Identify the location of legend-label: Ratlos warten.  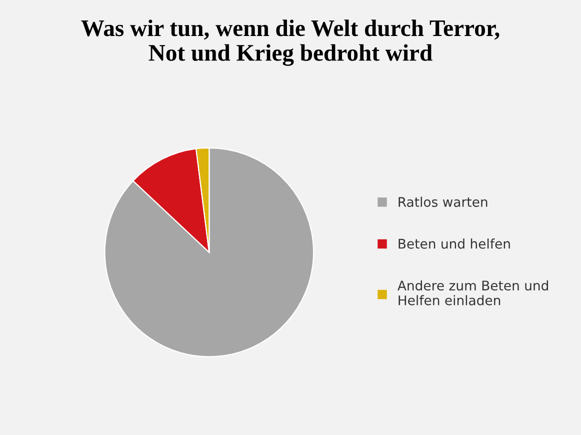
(443, 201).